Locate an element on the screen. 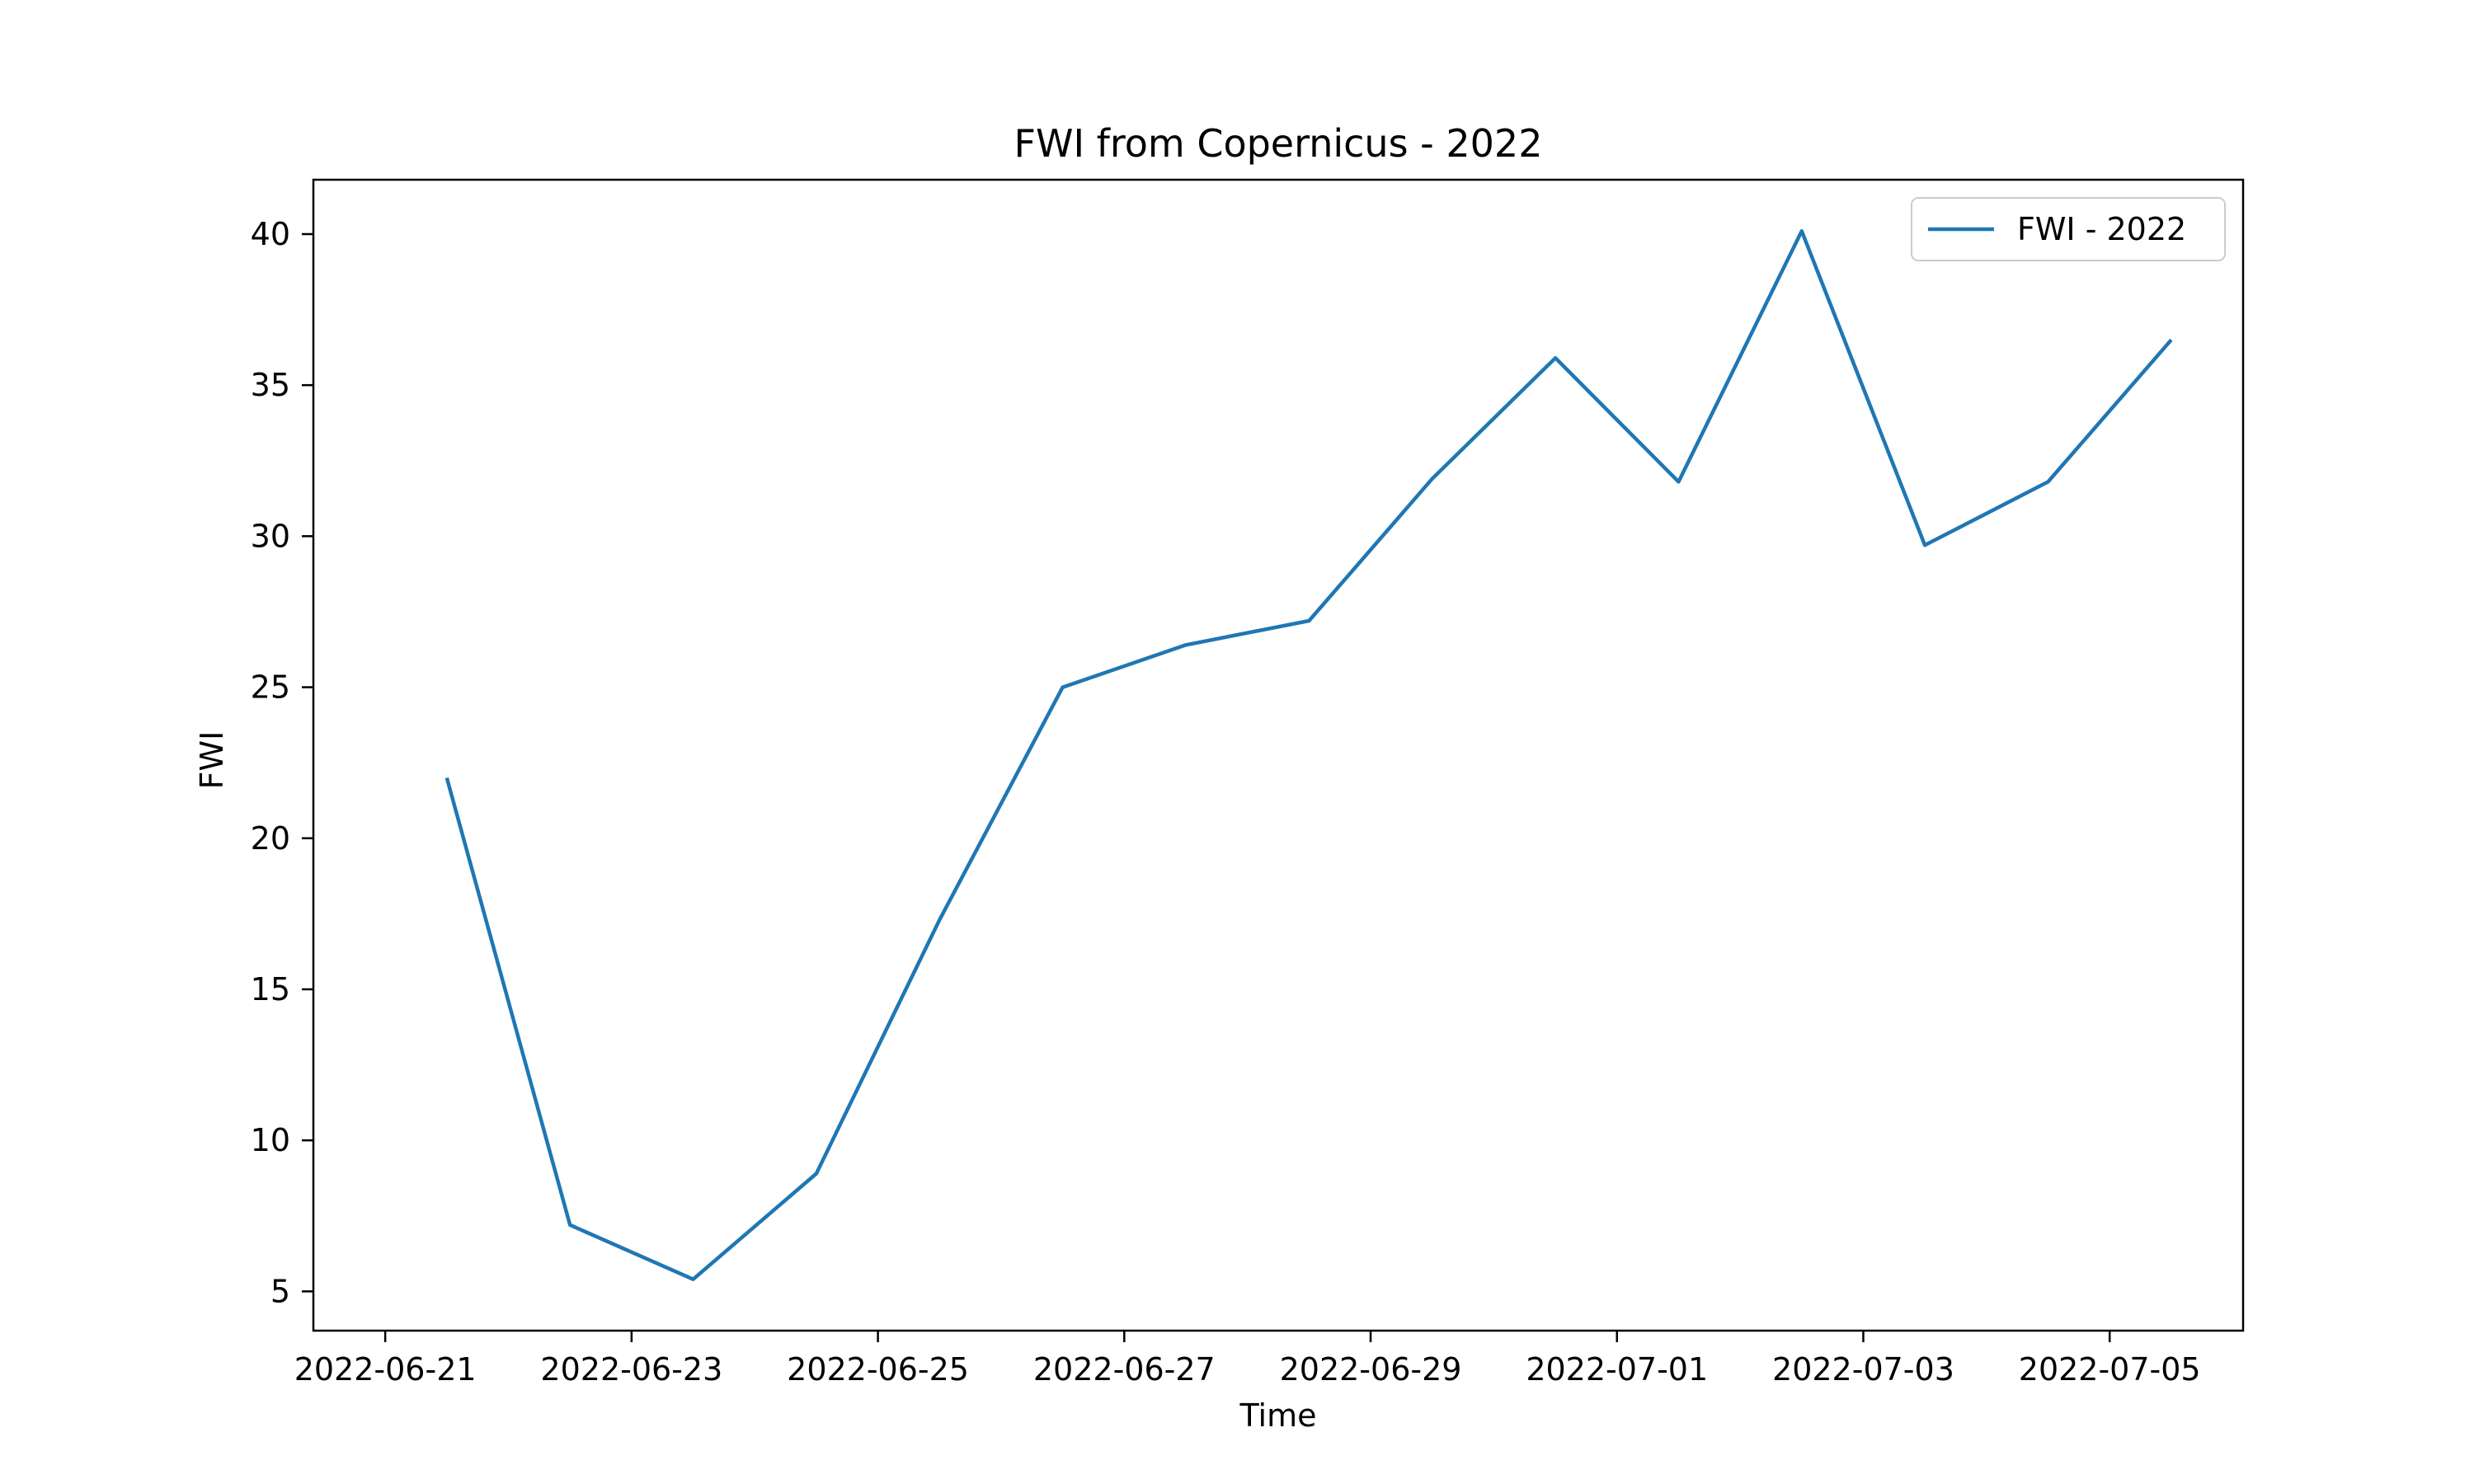  x-tick-label: 2022-07-05 is located at coordinates (2110, 1369).